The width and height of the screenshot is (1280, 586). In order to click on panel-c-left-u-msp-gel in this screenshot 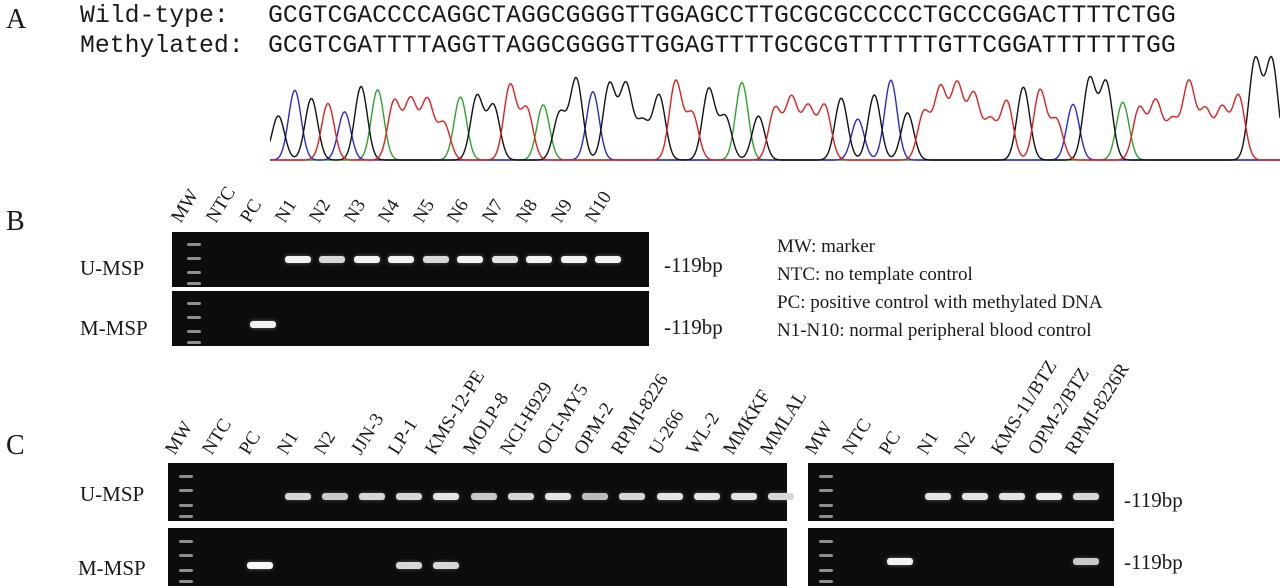, I will do `click(481, 492)`.